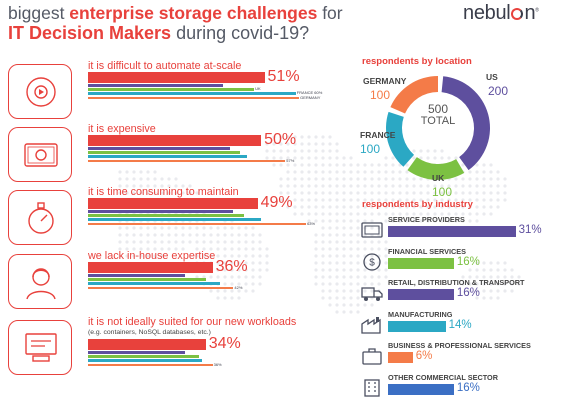  Describe the element at coordinates (436, 168) in the screenshot. I see `donut-slice-uk` at that location.